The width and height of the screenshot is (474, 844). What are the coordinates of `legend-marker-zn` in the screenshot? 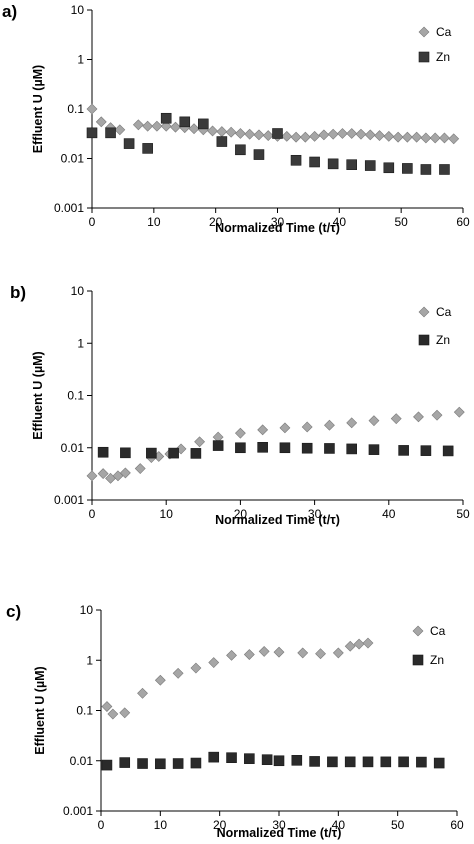 It's located at (424, 57).